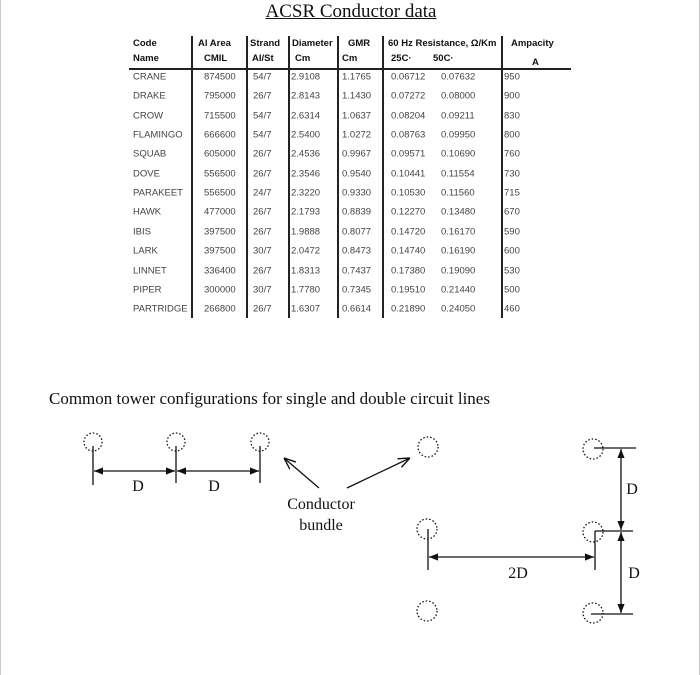 The image size is (700, 675). Describe the element at coordinates (306, 193) in the screenshot. I see `cell-diameter: 2.3220` at that location.